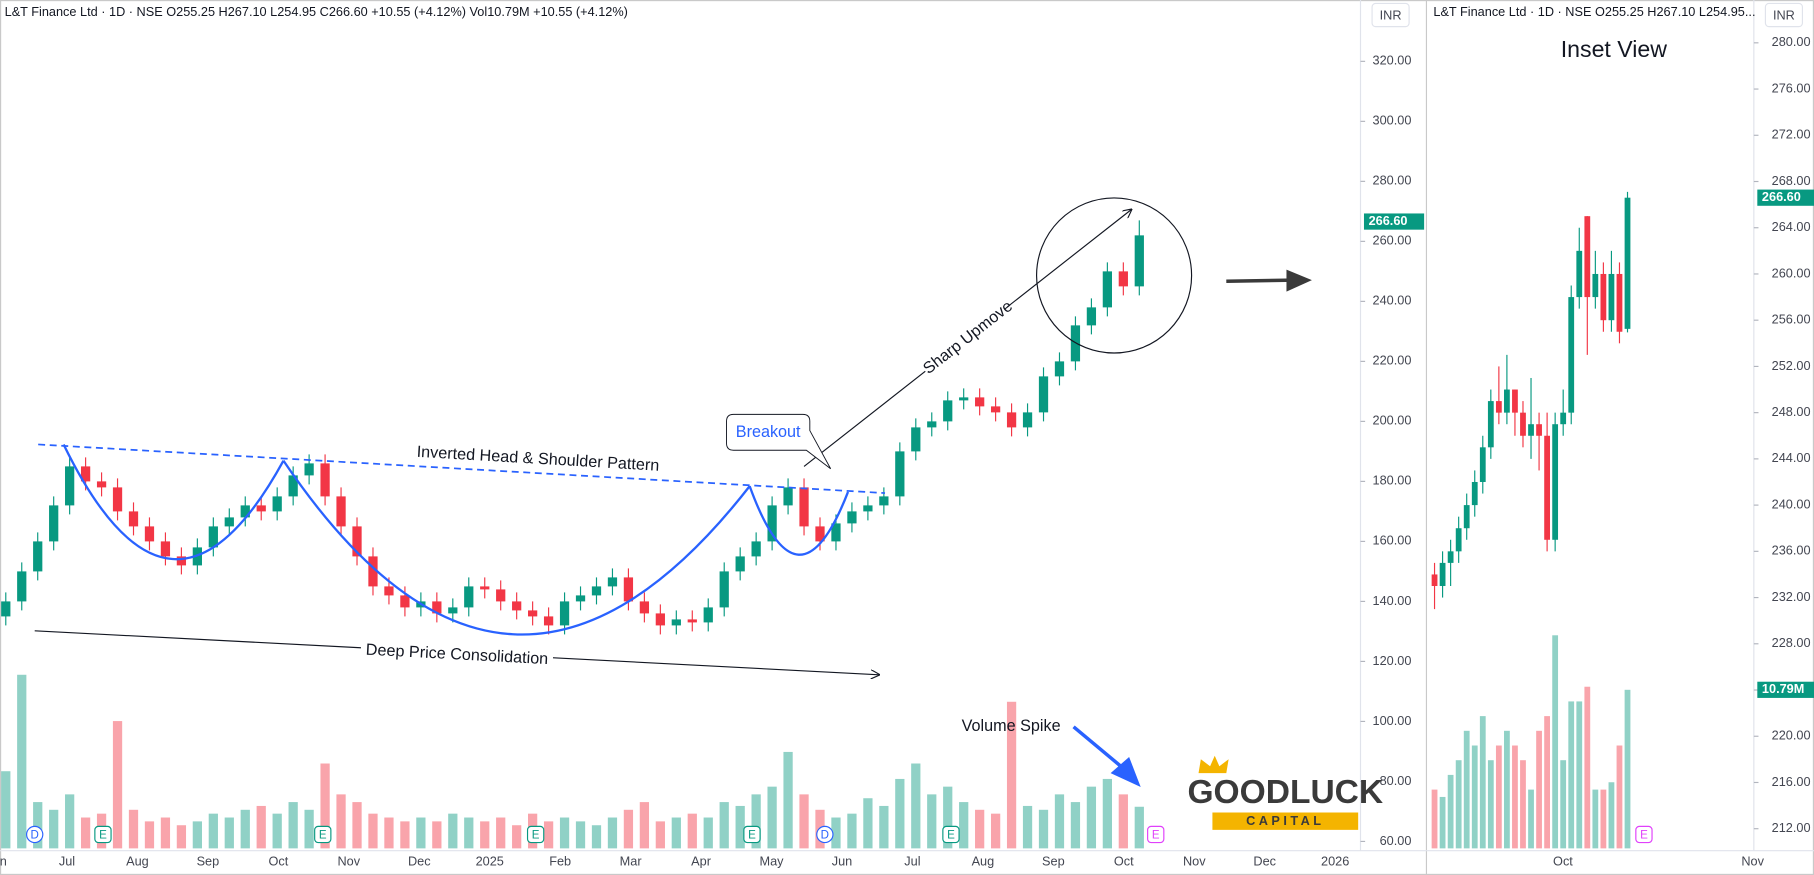  Describe the element at coordinates (1335, 861) in the screenshot. I see `x-tick-label: 2026` at that location.